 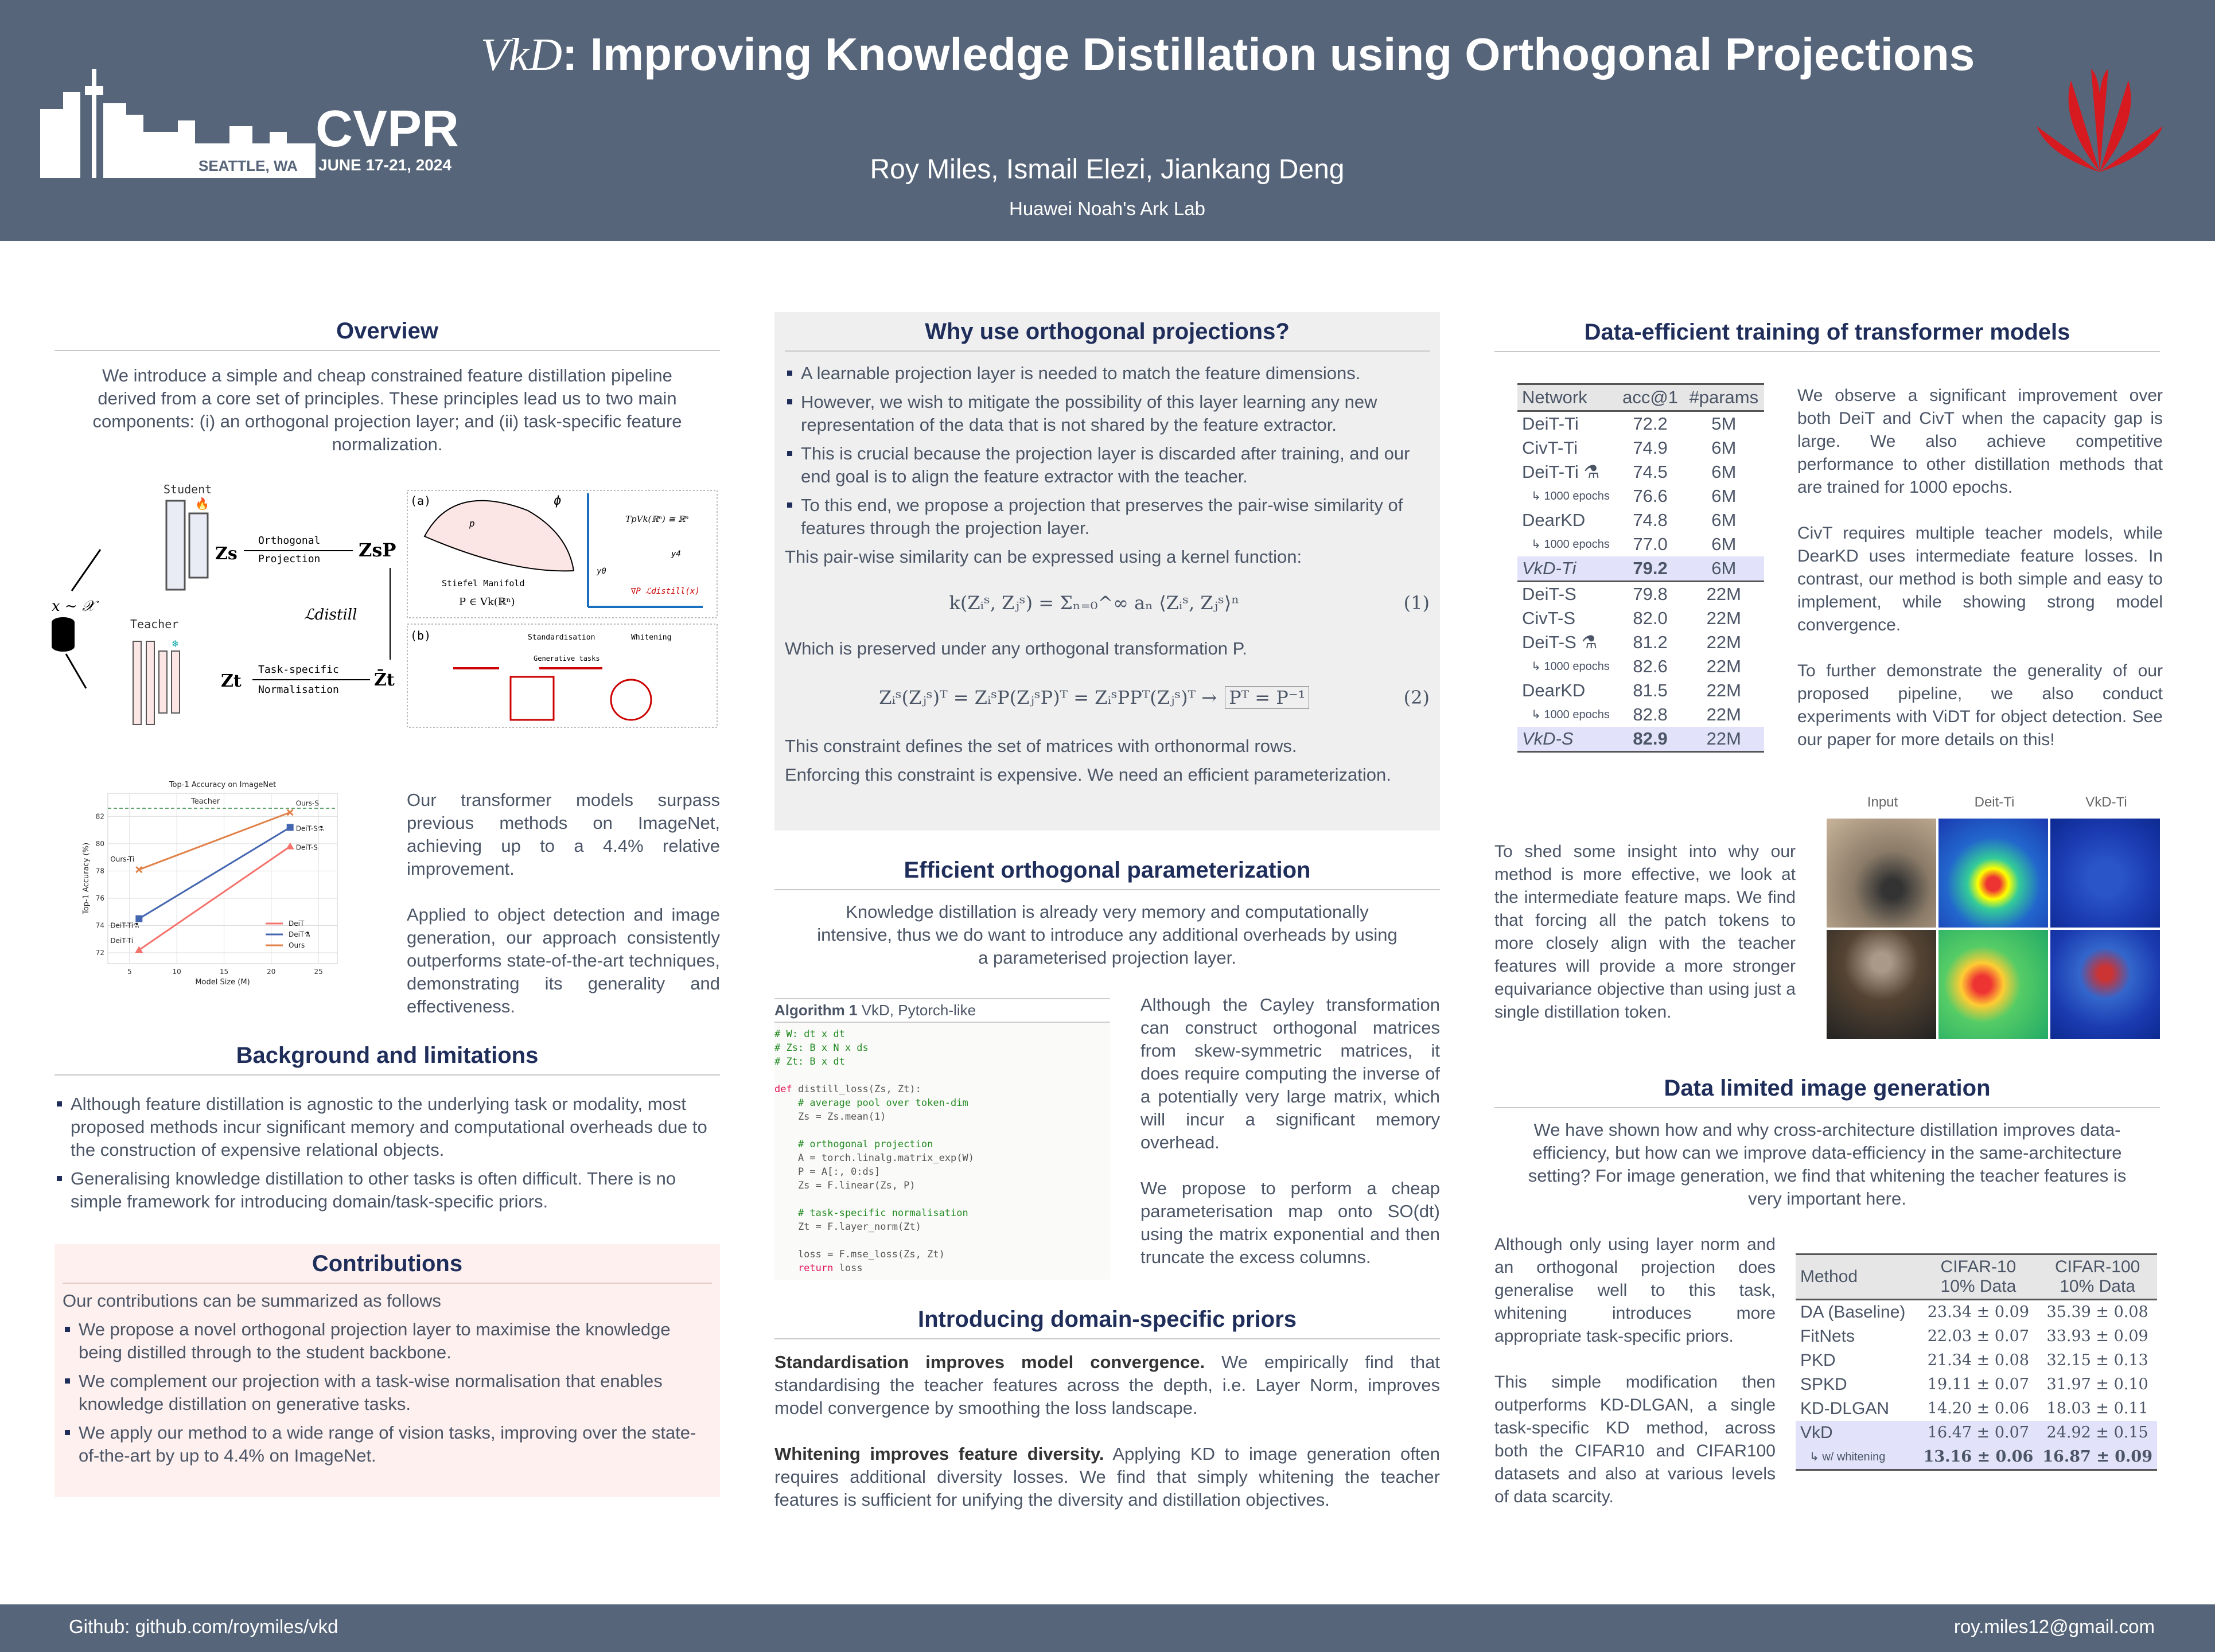 I want to click on student-label: Student, so click(x=188, y=489).